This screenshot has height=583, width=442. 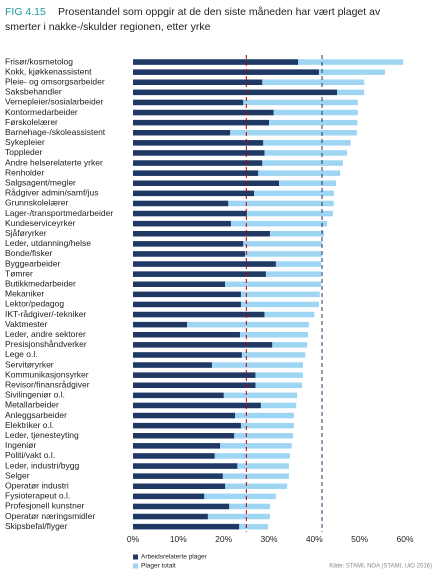 What do you see at coordinates (42, 465) in the screenshot?
I see `y-tick-label: Leder, industri/bygg` at bounding box center [42, 465].